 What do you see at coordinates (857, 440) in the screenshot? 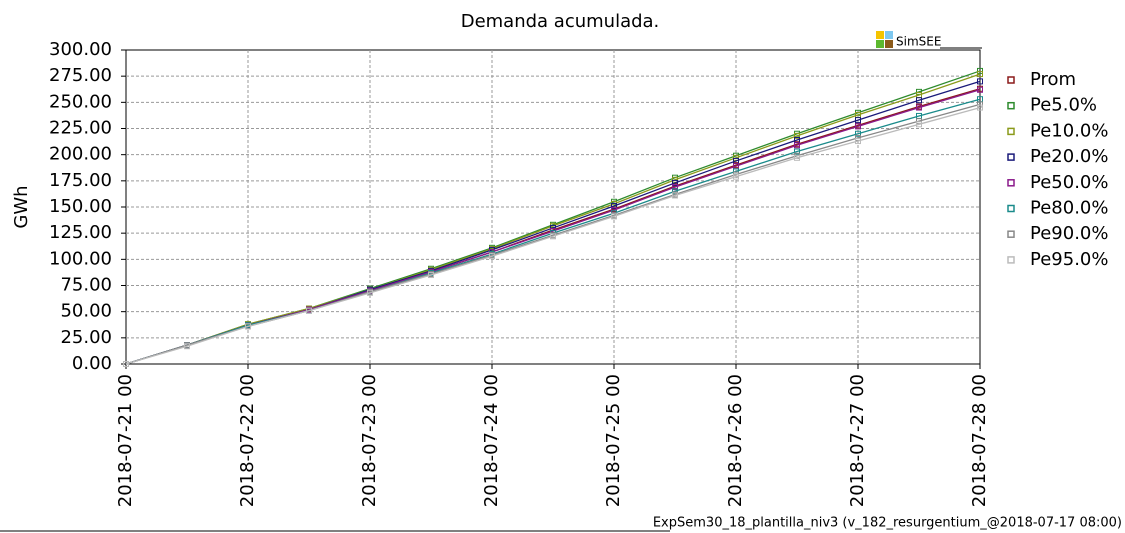
I see `x-tick-label: 2018-07-27 00` at bounding box center [857, 440].